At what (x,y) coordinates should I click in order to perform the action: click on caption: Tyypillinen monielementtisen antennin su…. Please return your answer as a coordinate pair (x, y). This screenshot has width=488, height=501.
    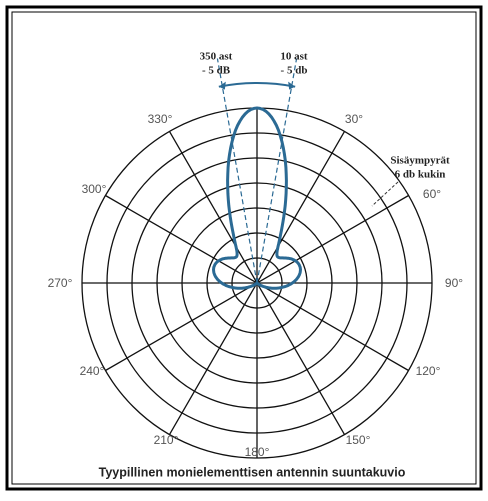
    Looking at the image, I should click on (252, 472).